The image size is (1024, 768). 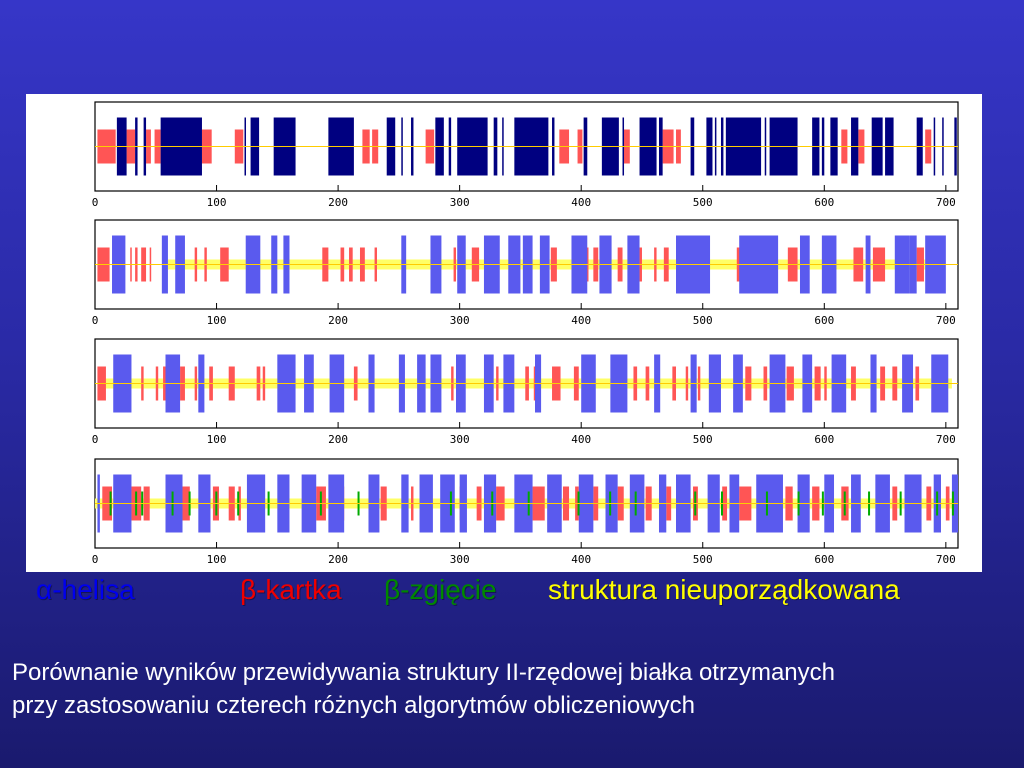 What do you see at coordinates (248, 589) in the screenshot?
I see `legend-beta-sheet-symbol: β` at bounding box center [248, 589].